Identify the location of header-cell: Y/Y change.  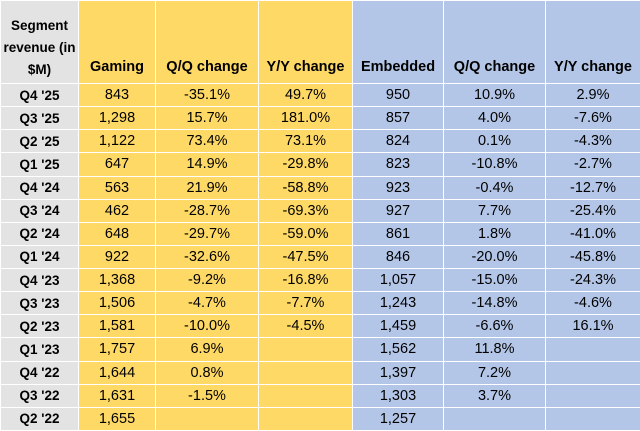
(592, 42).